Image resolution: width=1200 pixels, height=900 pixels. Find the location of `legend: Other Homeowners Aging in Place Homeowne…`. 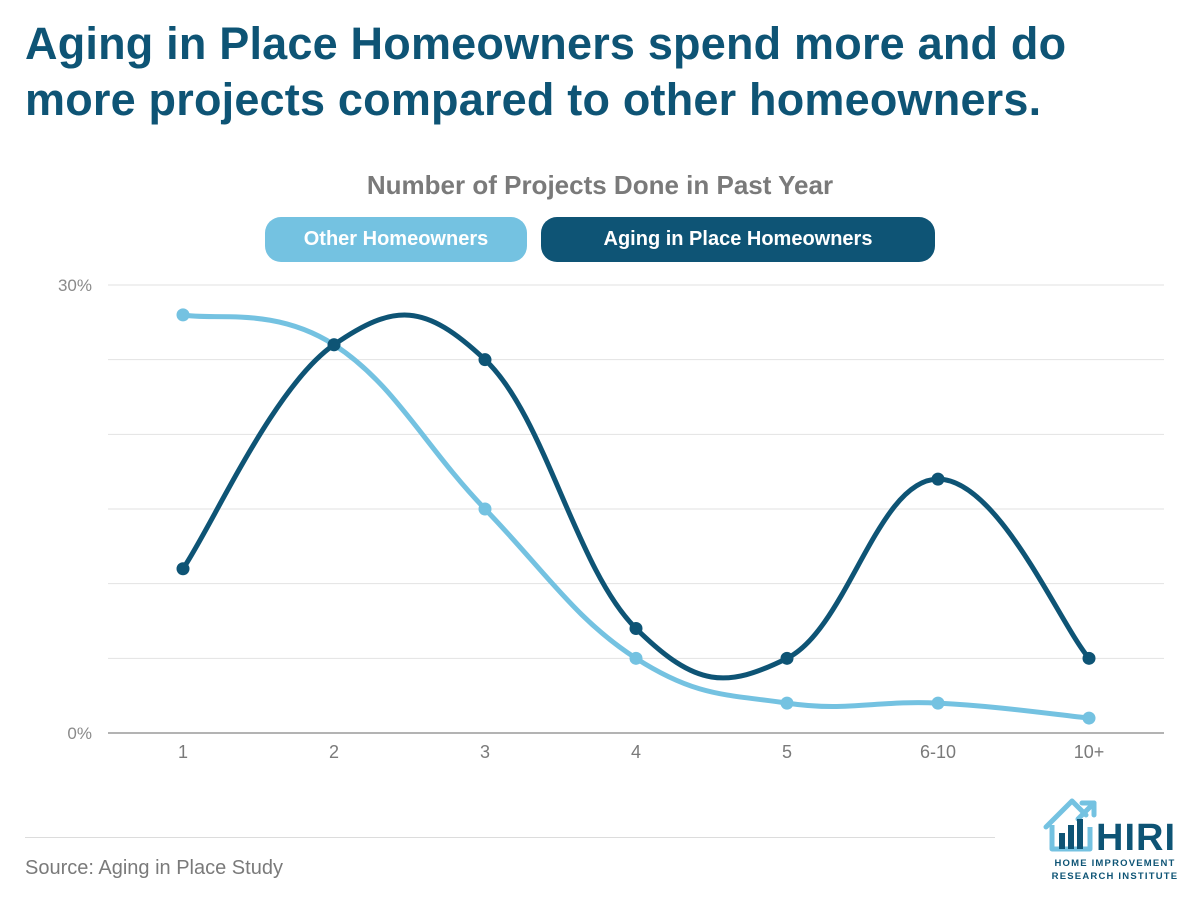

legend: Other Homeowners Aging in Place Homeowne… is located at coordinates (600, 239).